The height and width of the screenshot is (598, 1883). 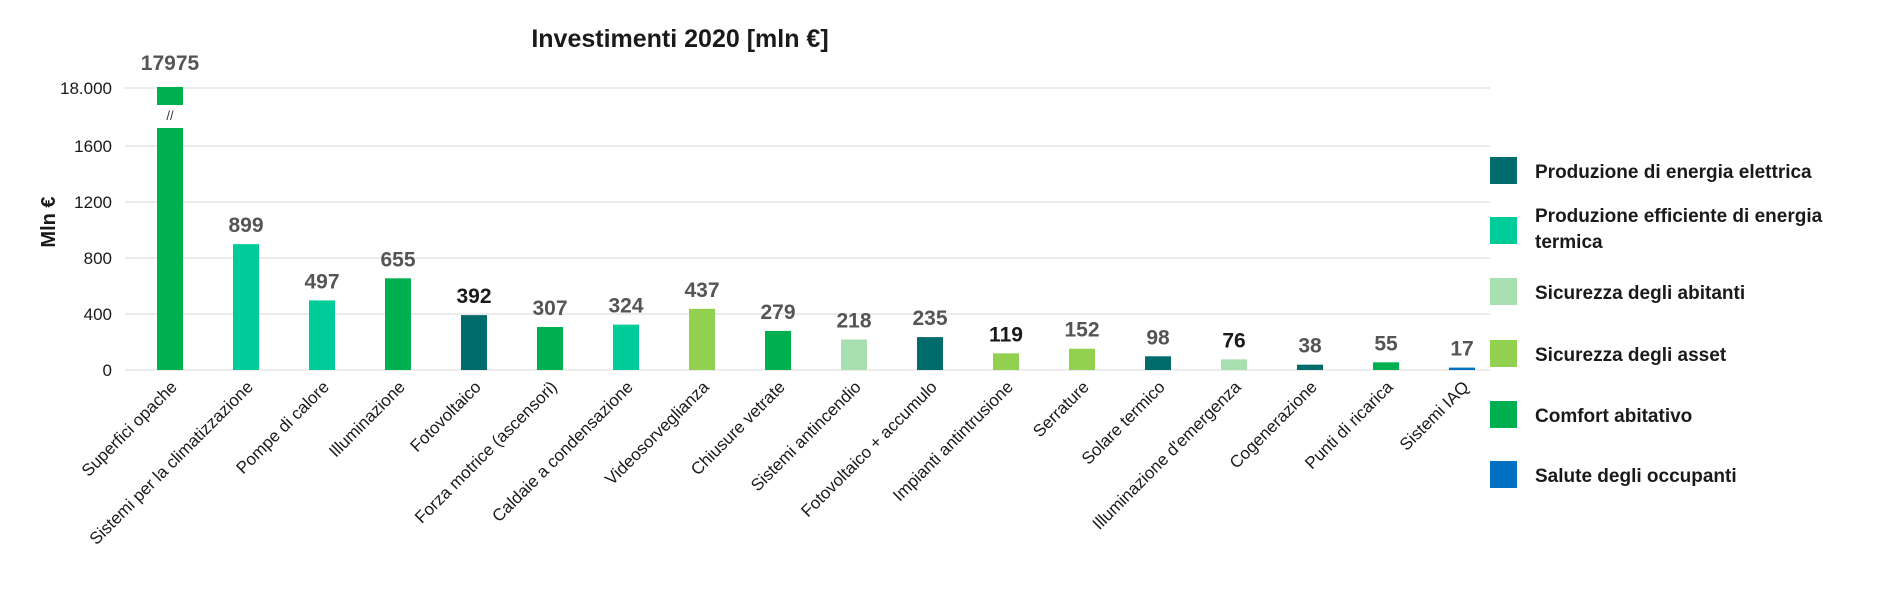 What do you see at coordinates (1636, 476) in the screenshot?
I see `legend-label: Salute degli occupanti` at bounding box center [1636, 476].